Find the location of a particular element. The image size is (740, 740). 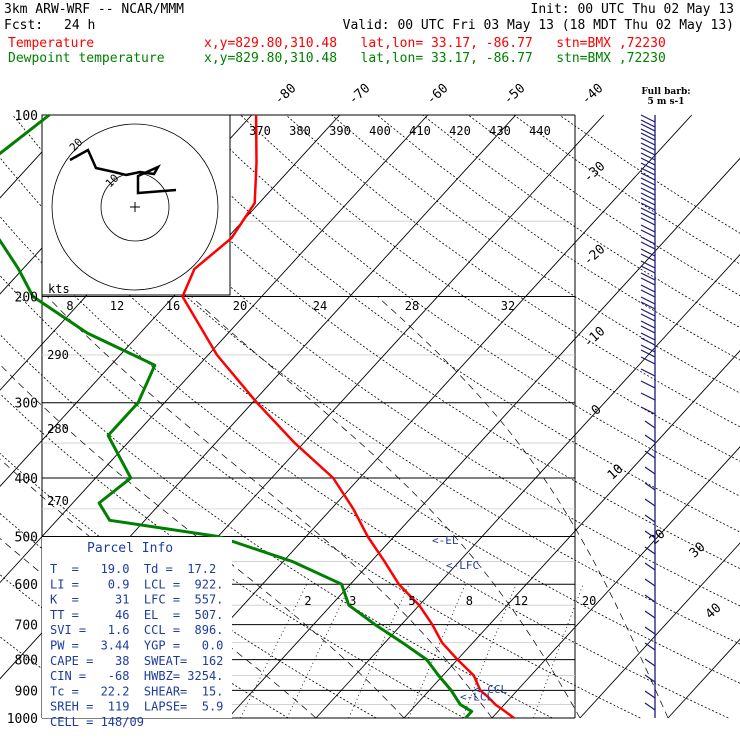

theta-label-left-1: 280 is located at coordinates (58, 429).